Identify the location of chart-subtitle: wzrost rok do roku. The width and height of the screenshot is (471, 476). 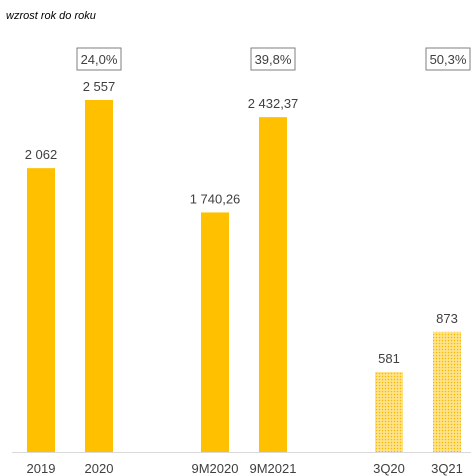
(51, 16).